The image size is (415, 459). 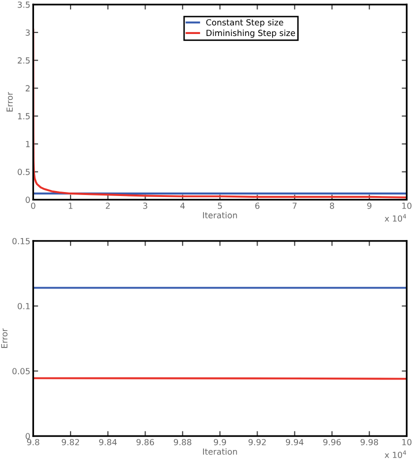 I want to click on y-tick-label: 0.5, so click(x=24, y=172).